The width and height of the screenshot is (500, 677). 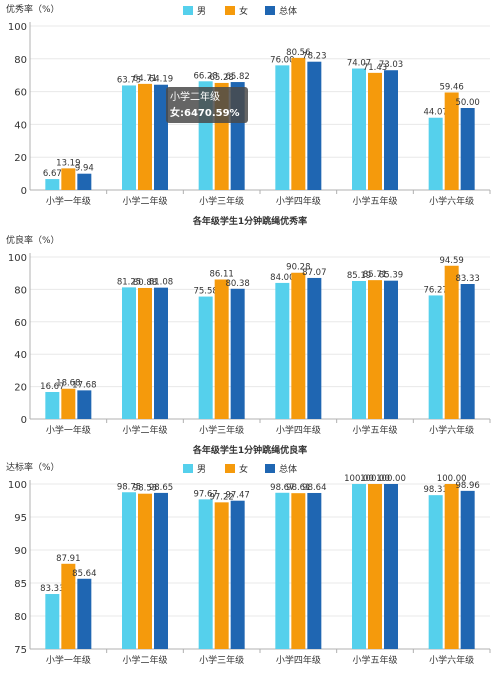 I want to click on data-label: 98.96, so click(x=467, y=486).